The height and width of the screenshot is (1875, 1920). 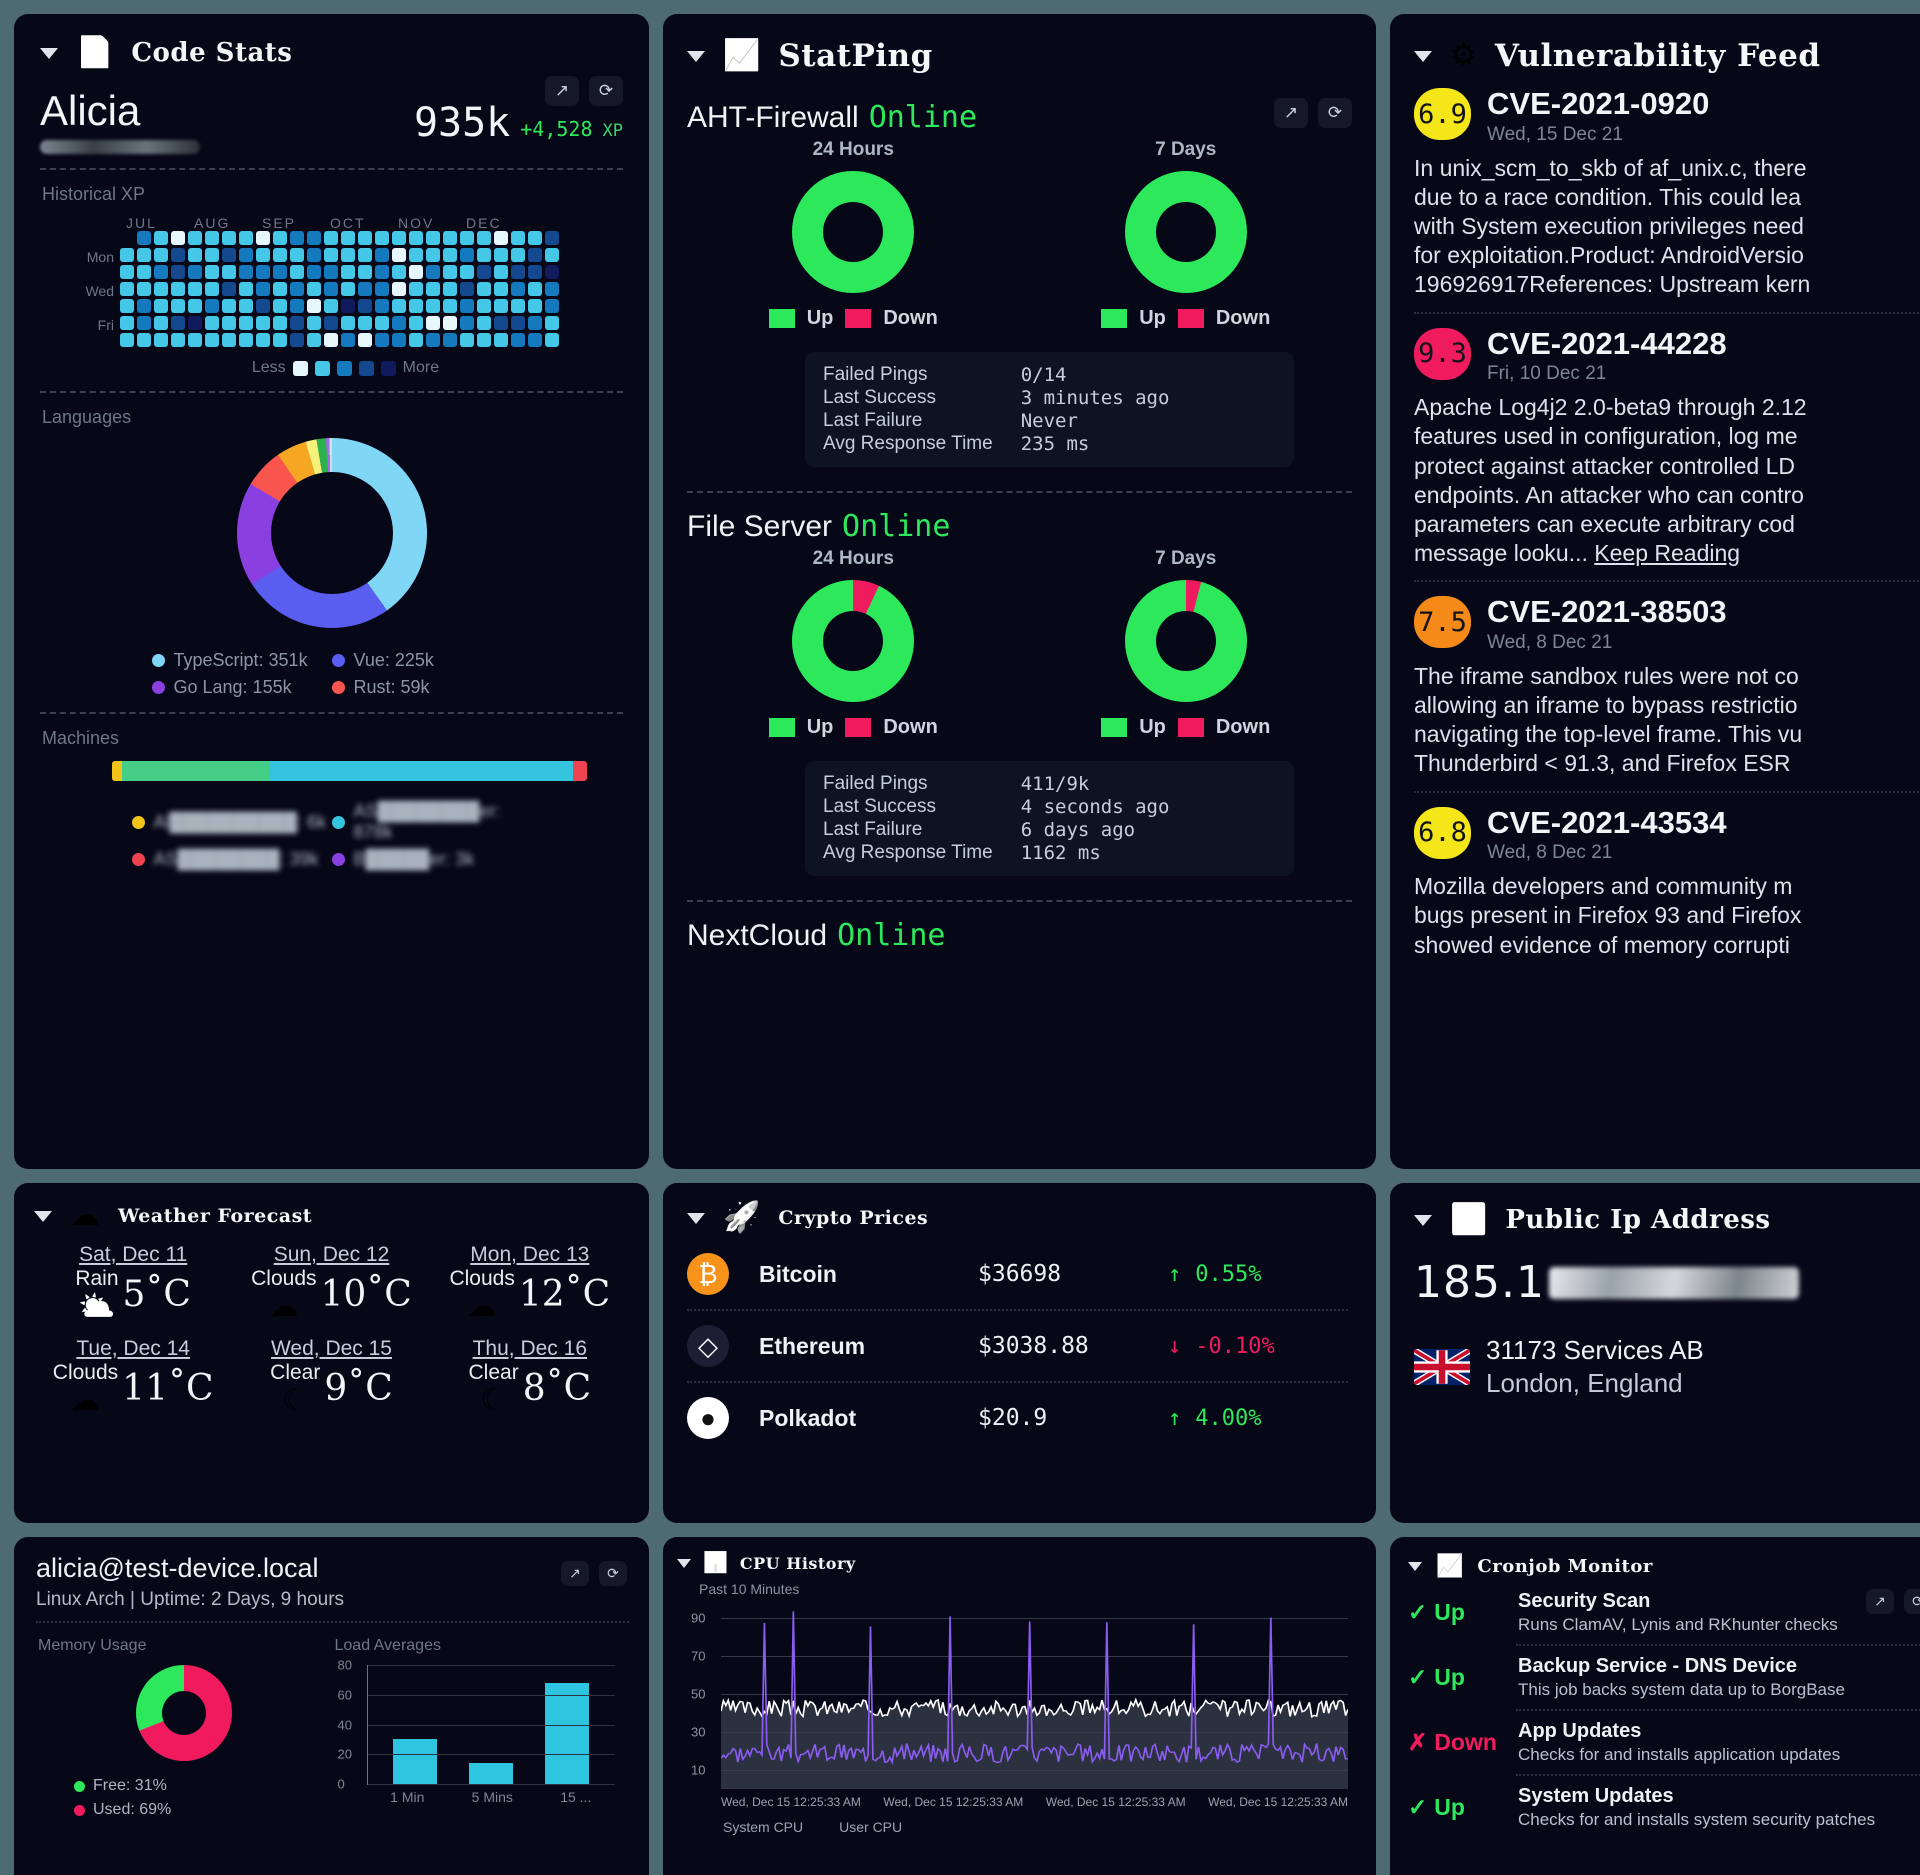 I want to click on cve-keep-reading-link: Keep Reading, so click(x=1667, y=553).